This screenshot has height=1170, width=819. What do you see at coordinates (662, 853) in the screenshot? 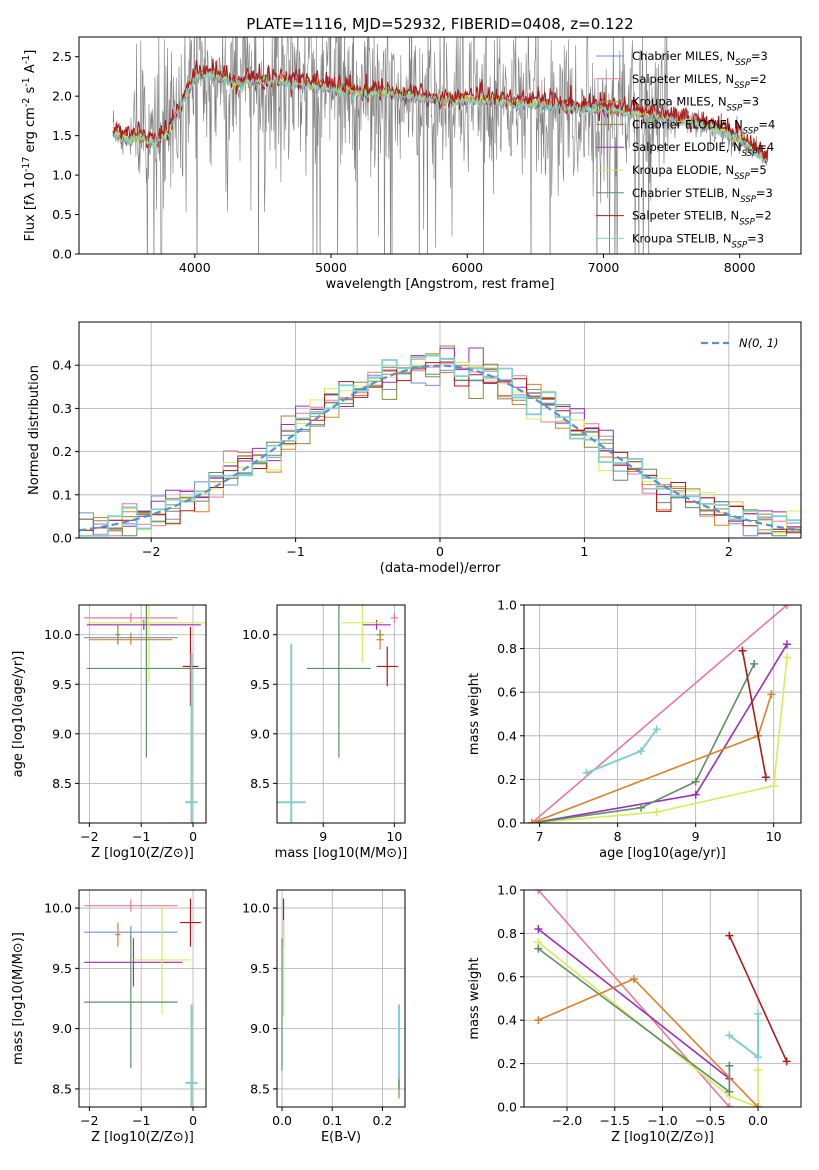
I see `weight_vs_age-xlabel-part: age [log10(age/yr)]` at bounding box center [662, 853].